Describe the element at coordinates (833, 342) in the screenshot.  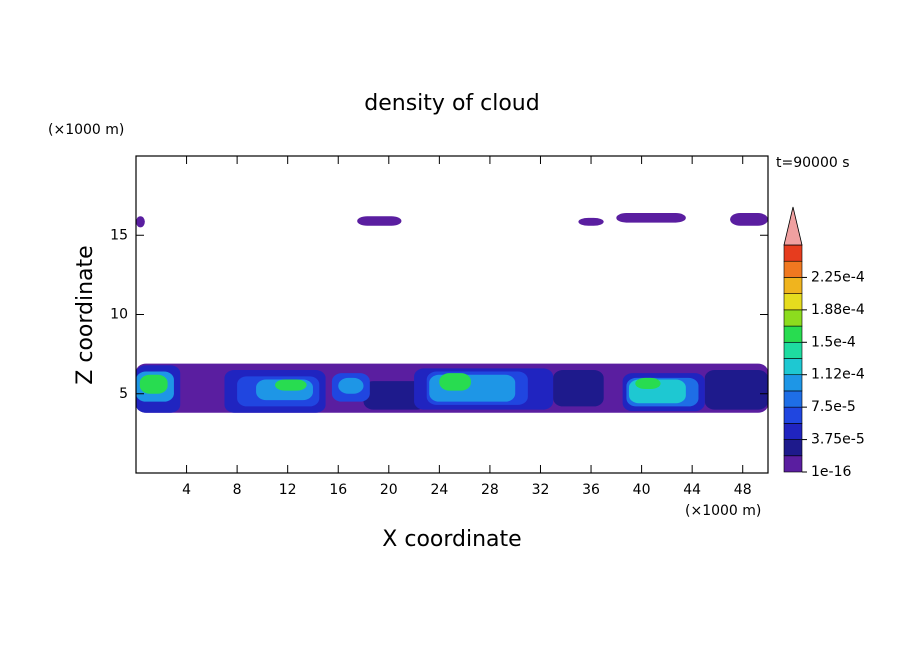
I see `colorbar-tick-label: 1.5e-4` at that location.